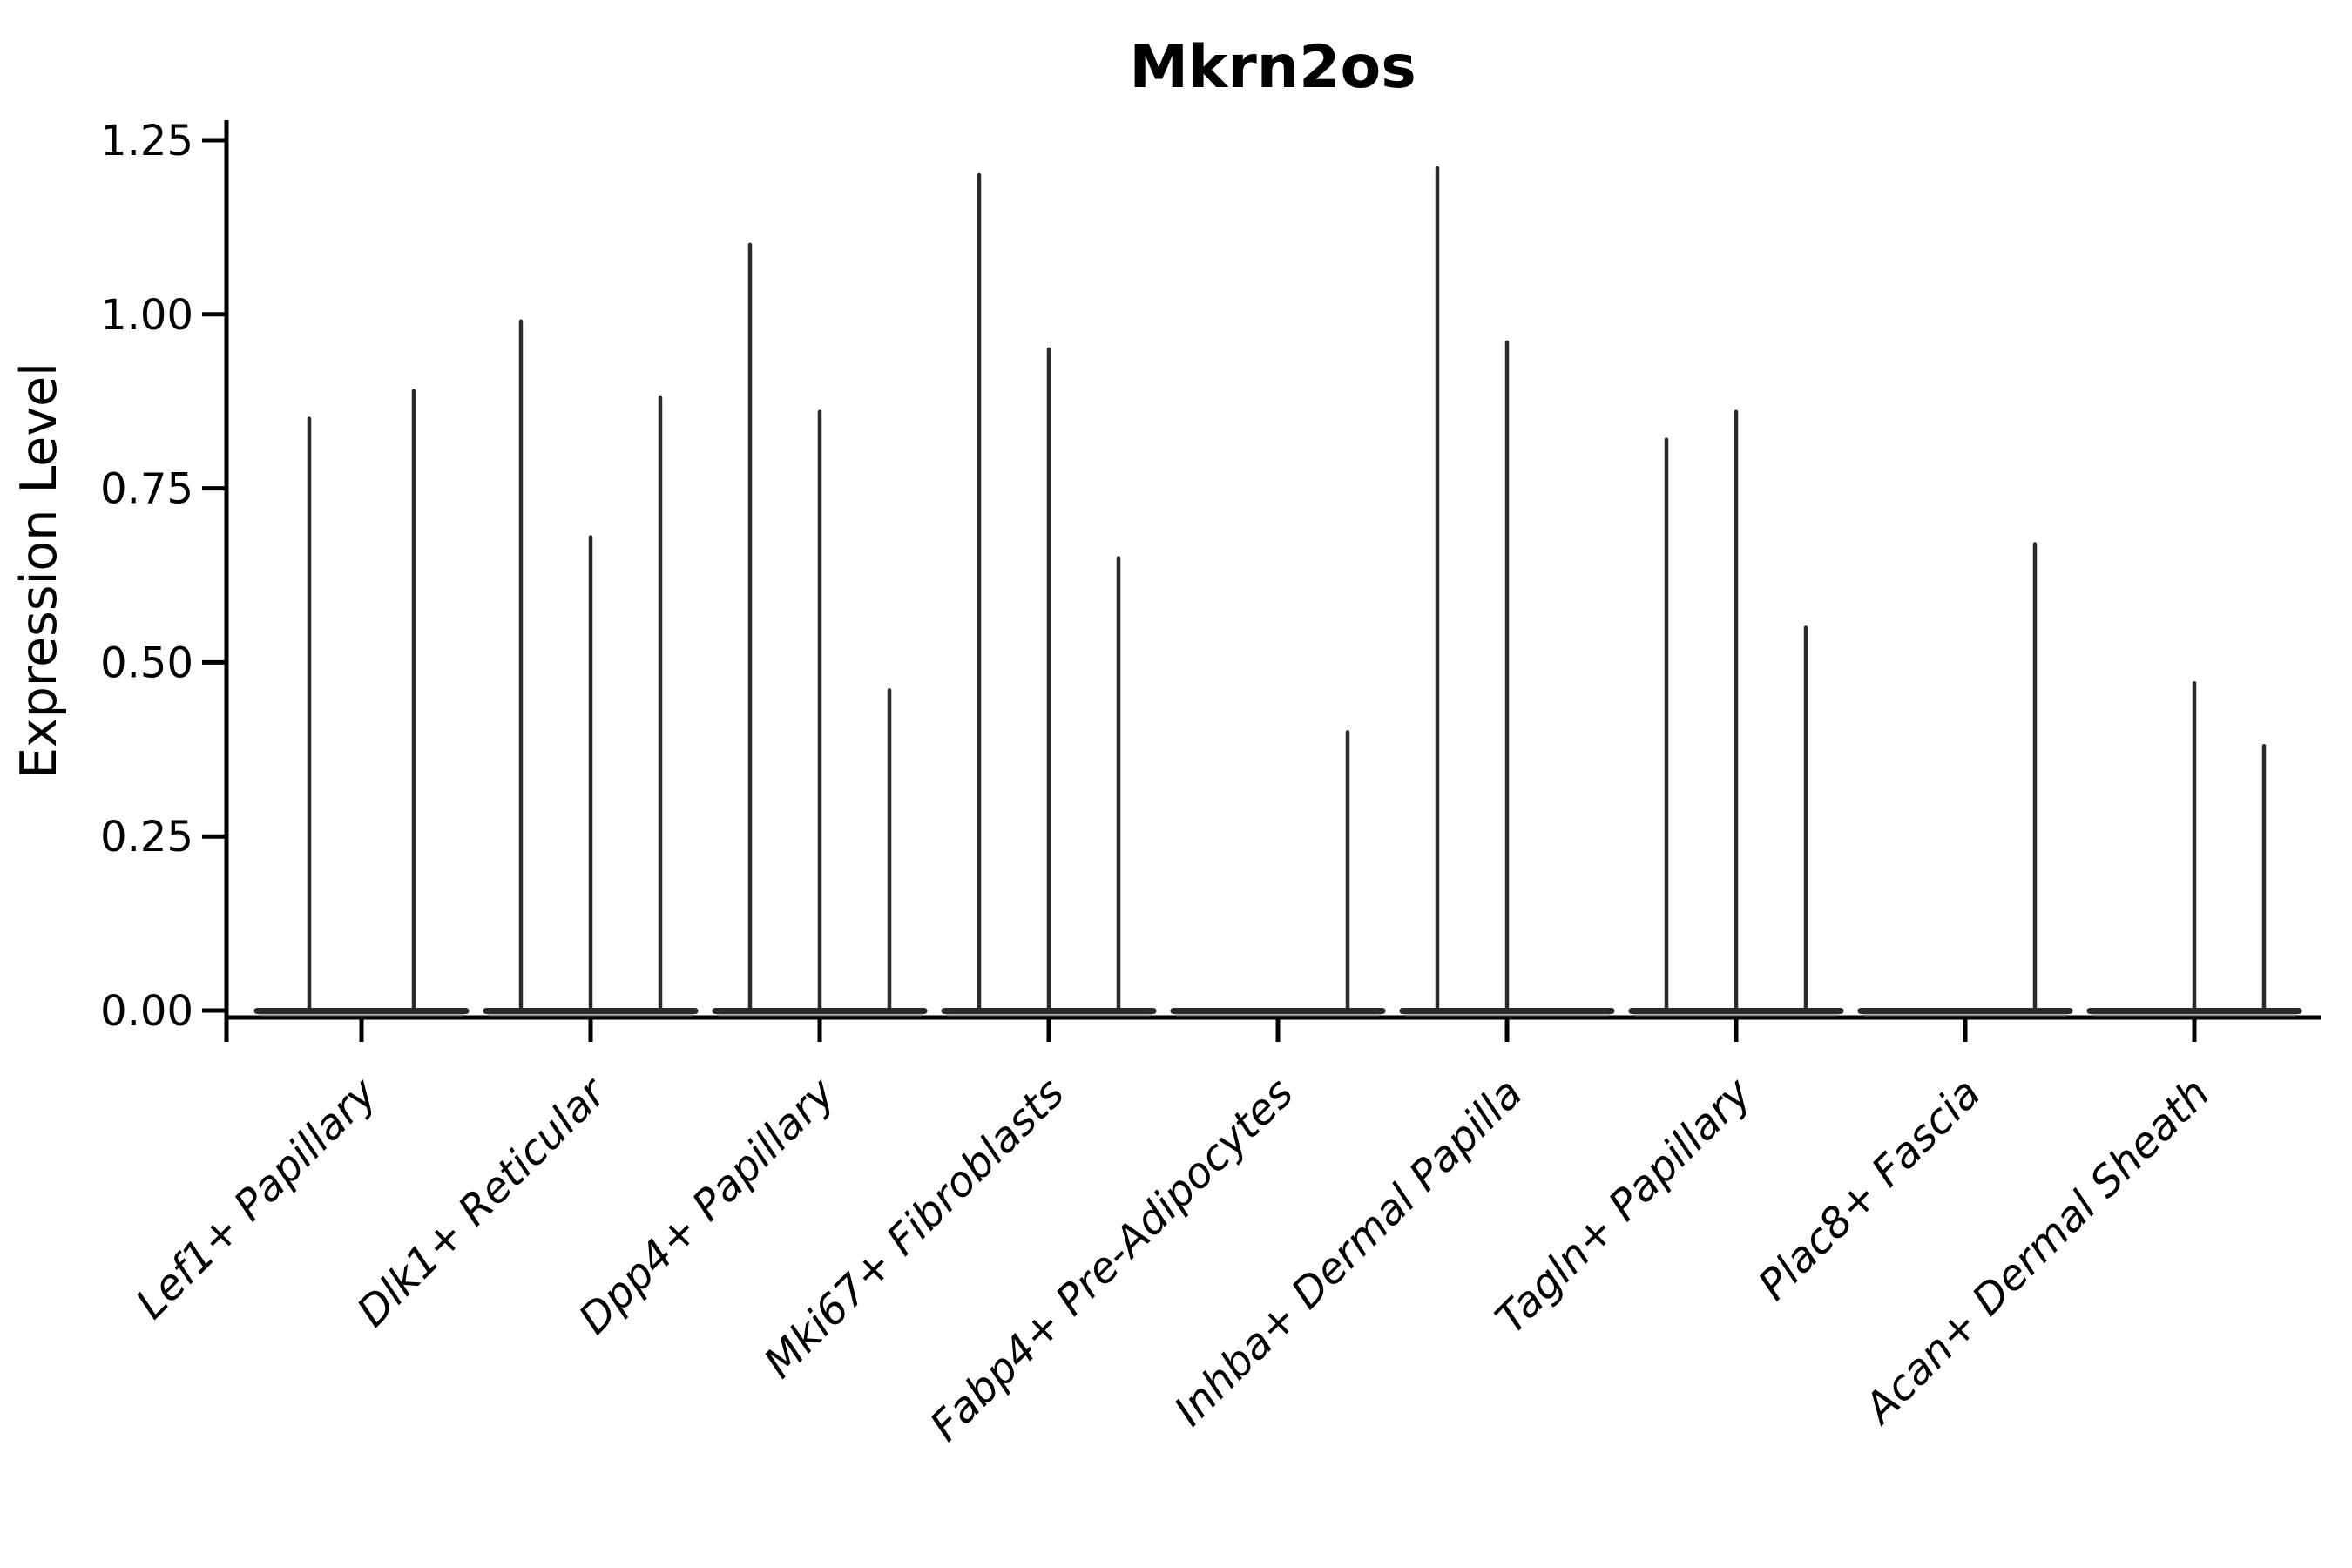  Describe the element at coordinates (146, 663) in the screenshot. I see `y-tick-label: 0.50` at that location.